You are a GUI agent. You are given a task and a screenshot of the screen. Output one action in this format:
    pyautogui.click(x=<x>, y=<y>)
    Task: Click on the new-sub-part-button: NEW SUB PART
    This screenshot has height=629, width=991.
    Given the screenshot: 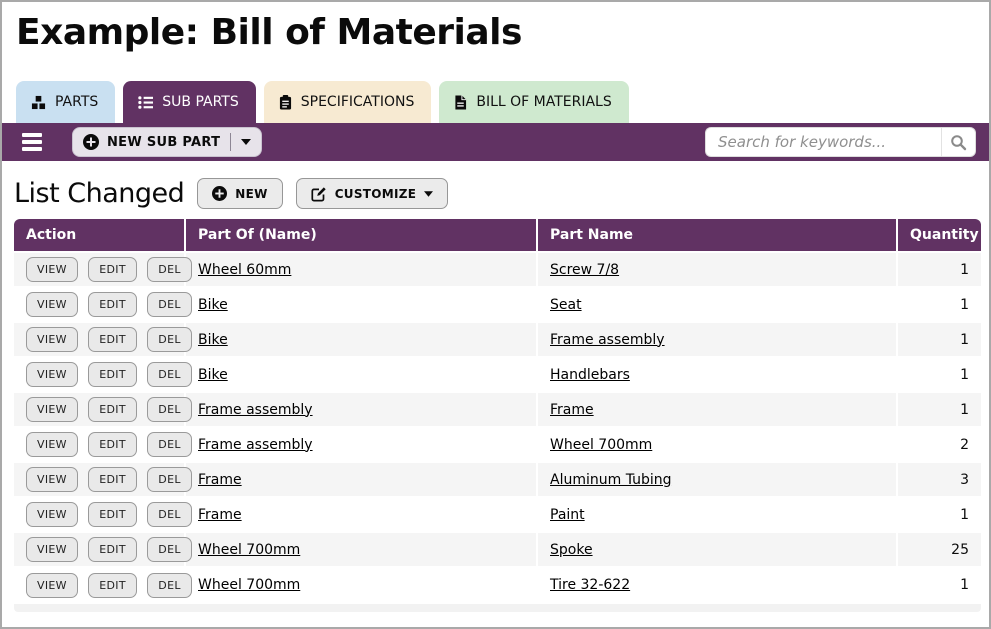 What is the action you would take?
    pyautogui.click(x=167, y=142)
    